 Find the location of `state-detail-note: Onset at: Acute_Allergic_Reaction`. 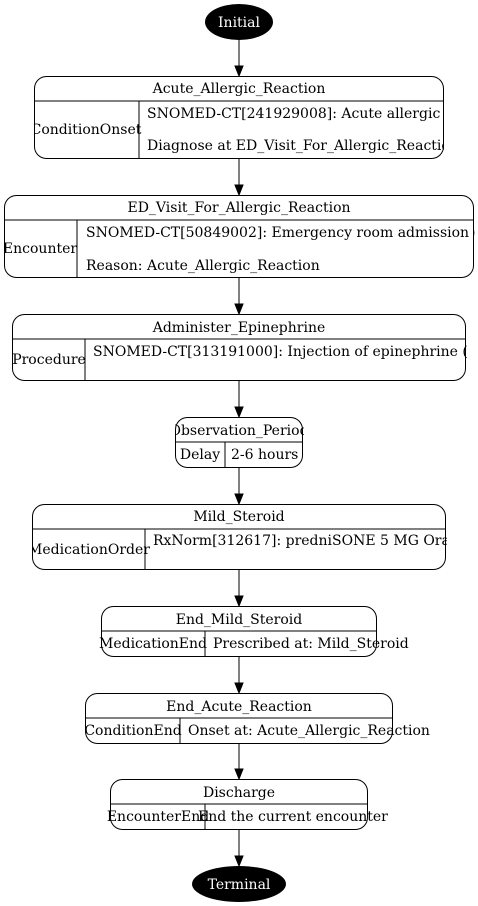

state-detail-note: Onset at: Acute_Allergic_Reaction is located at coordinates (309, 731).